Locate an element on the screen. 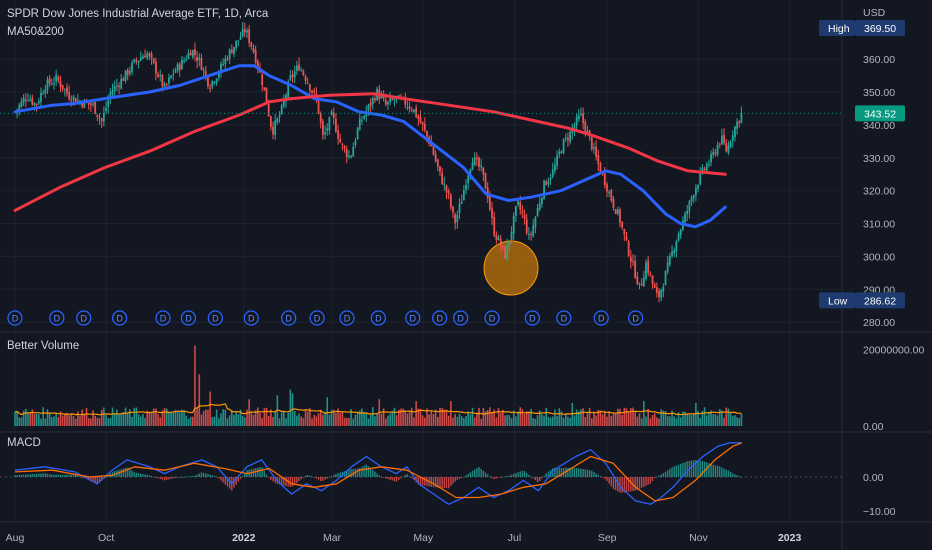  low-tag: Low 286.62 is located at coordinates (862, 300).